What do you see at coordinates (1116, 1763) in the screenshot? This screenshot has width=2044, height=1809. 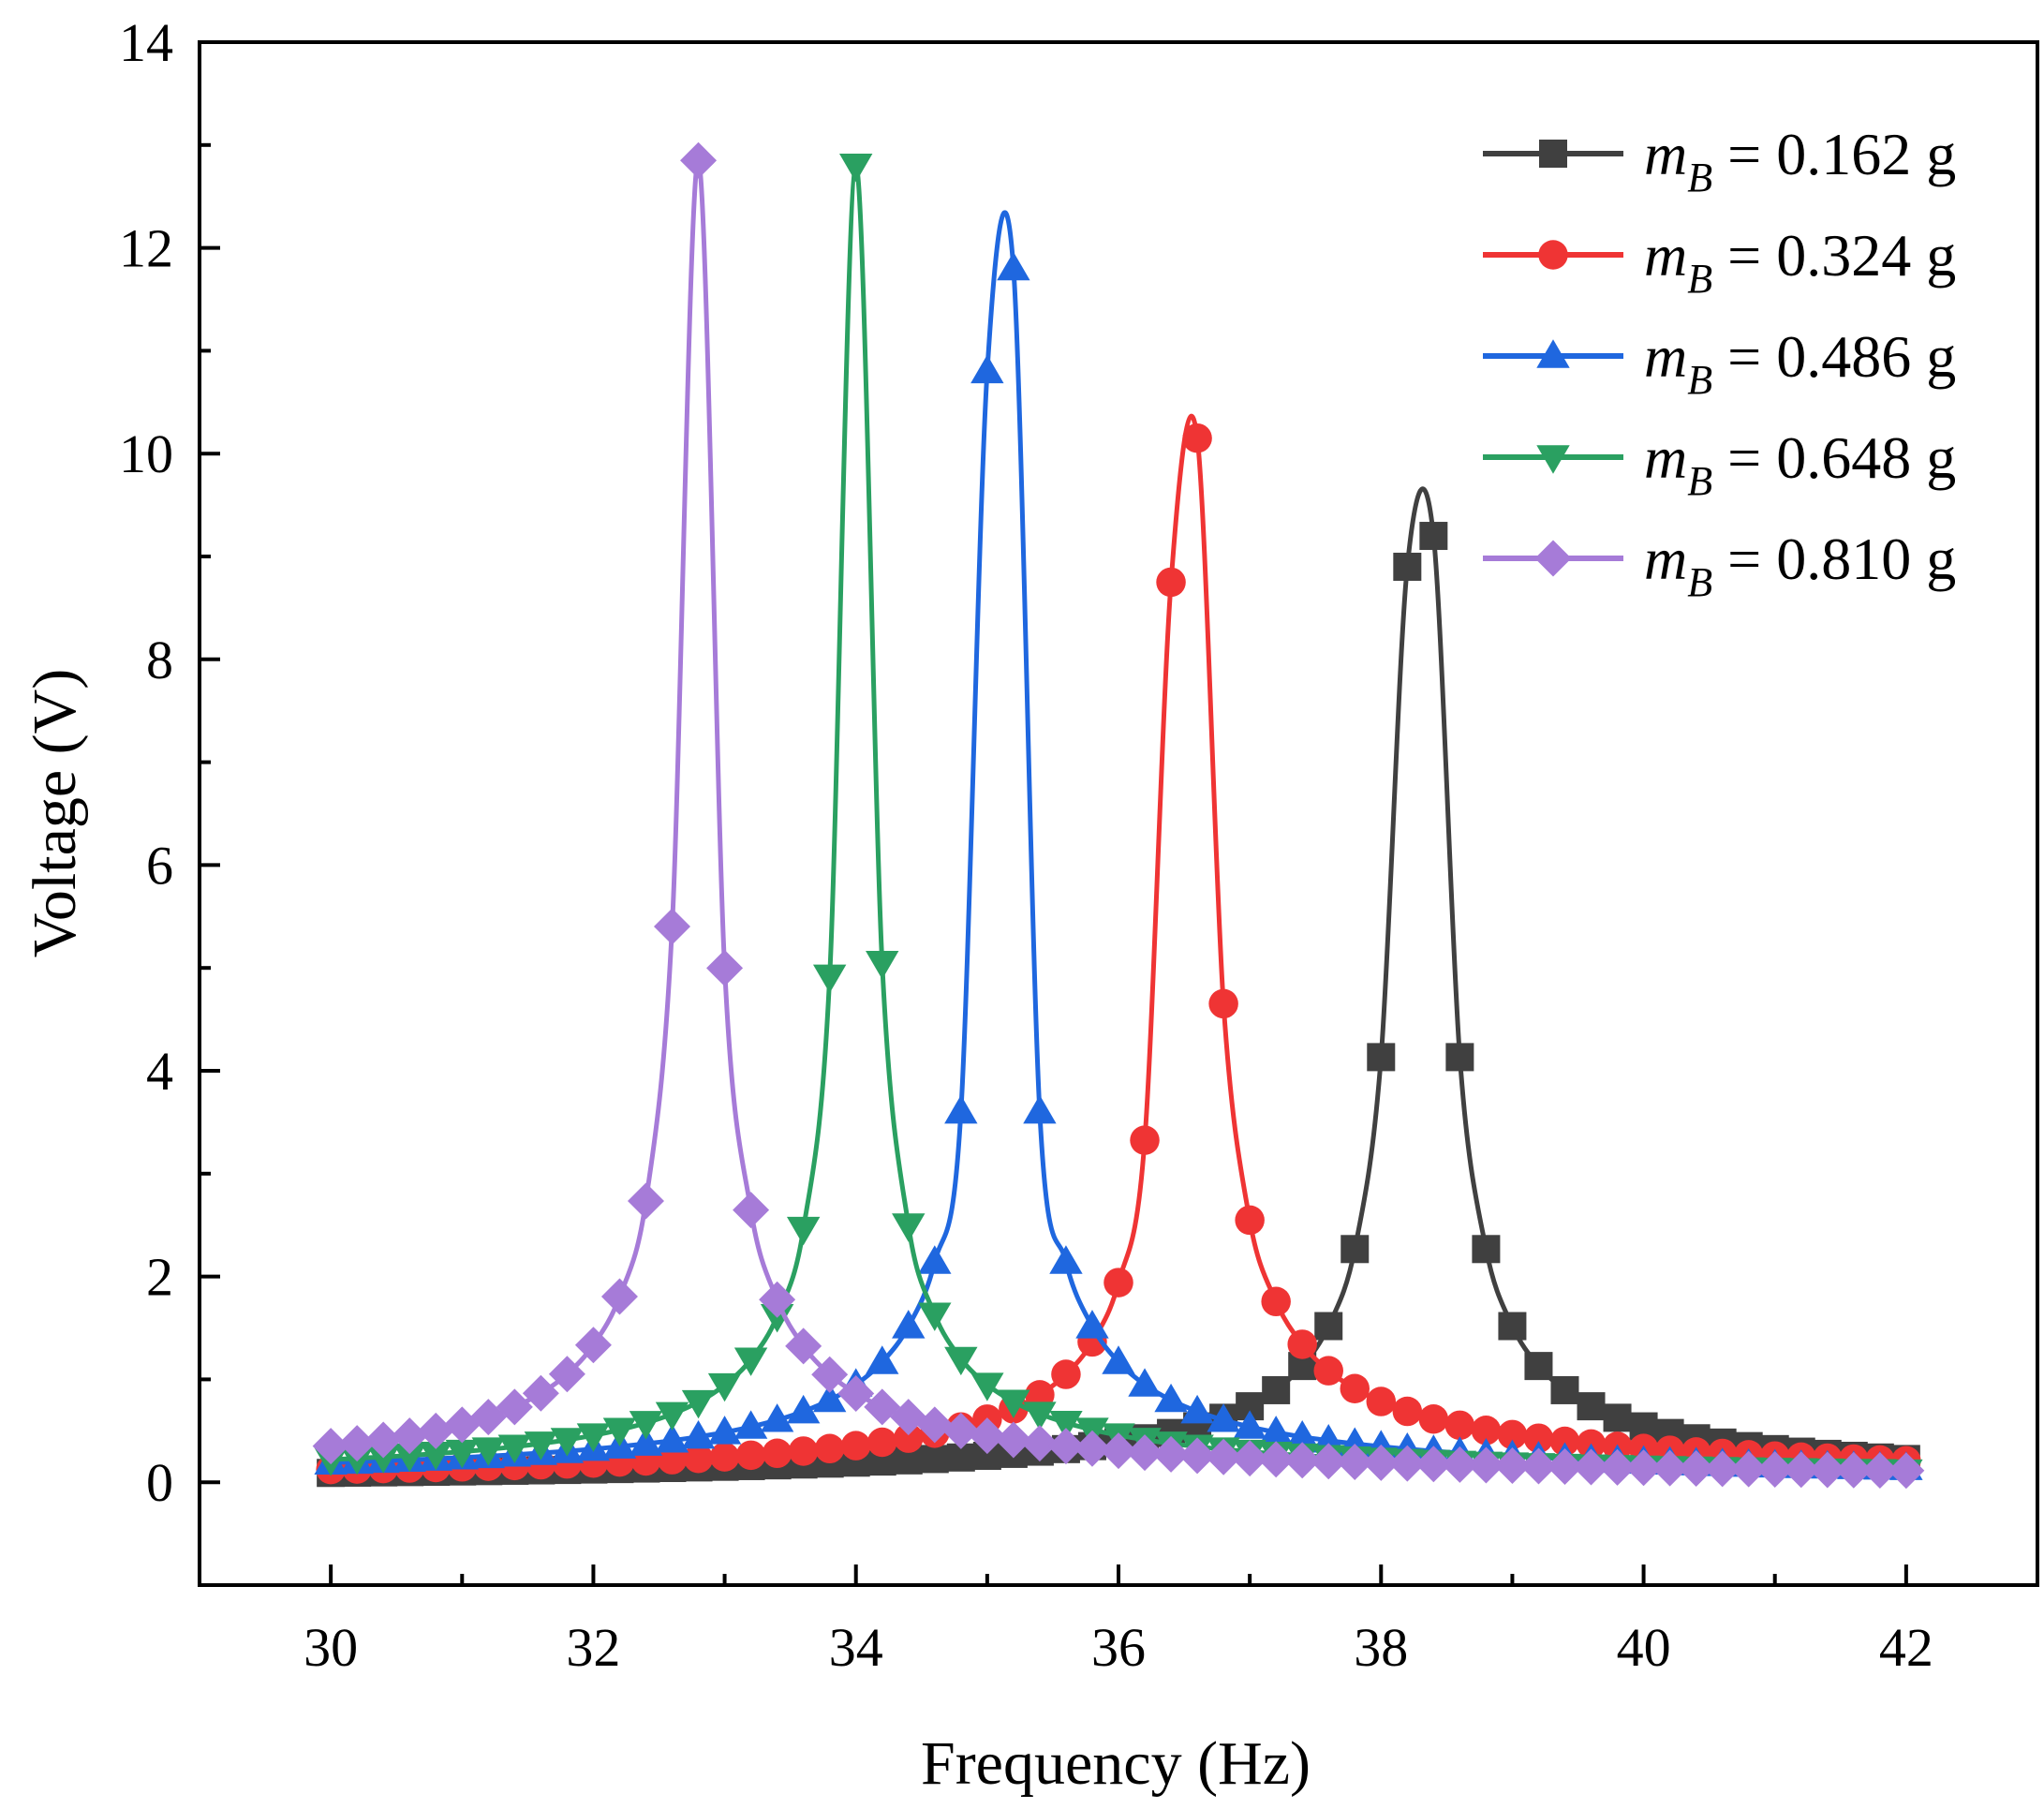 I see `x-axis-title: Frequency (Hz)` at bounding box center [1116, 1763].